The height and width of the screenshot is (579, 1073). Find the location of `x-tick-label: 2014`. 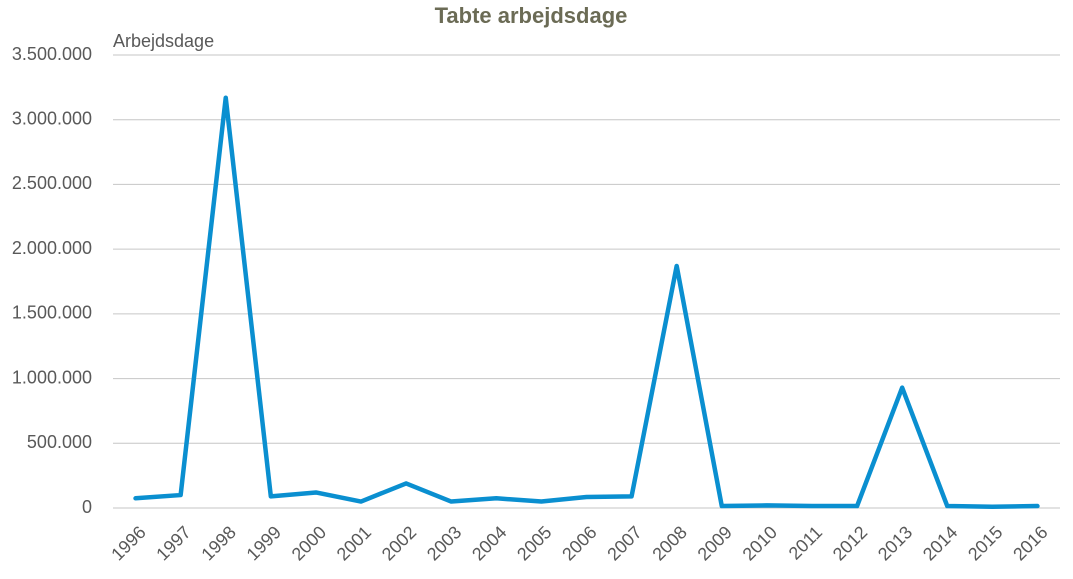

x-tick-label: 2014 is located at coordinates (940, 543).